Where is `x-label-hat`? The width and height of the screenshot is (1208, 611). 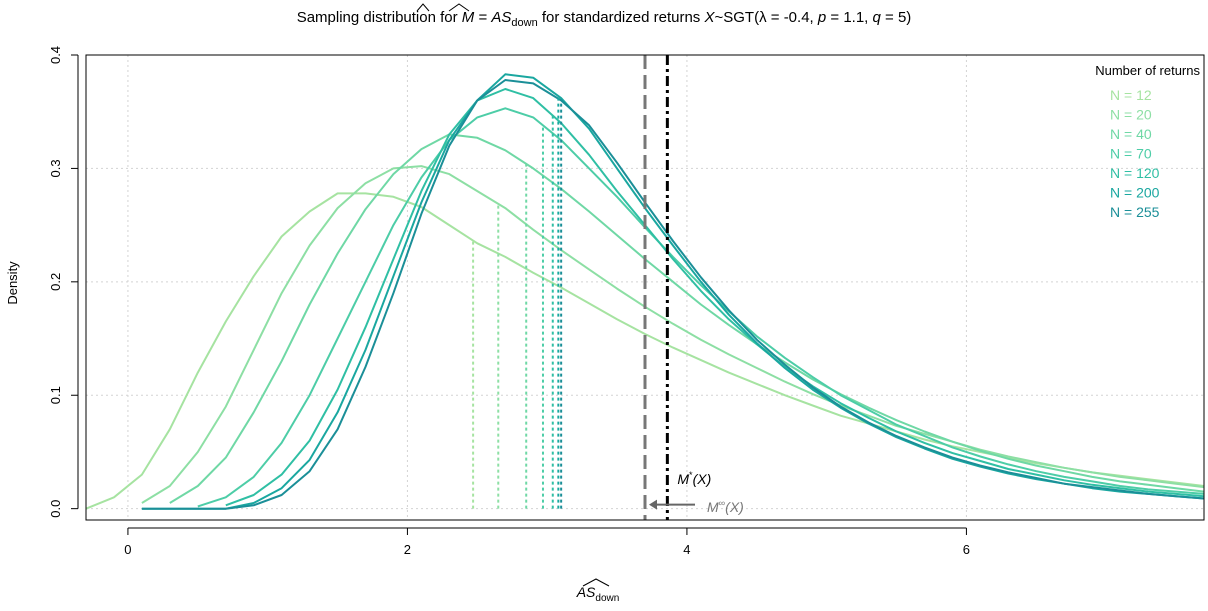
x-label-hat is located at coordinates (596, 582).